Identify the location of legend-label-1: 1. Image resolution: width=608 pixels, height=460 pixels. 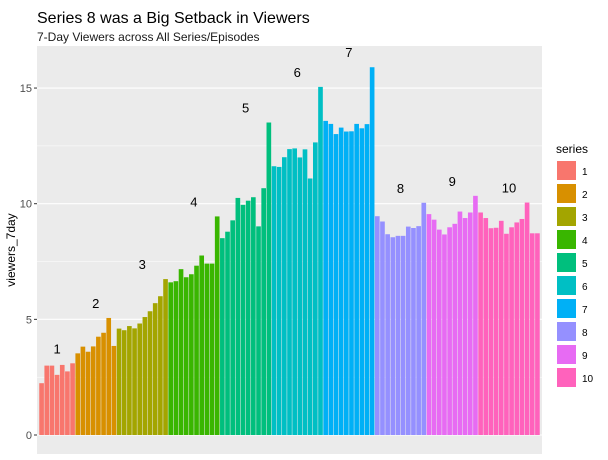
(585, 172).